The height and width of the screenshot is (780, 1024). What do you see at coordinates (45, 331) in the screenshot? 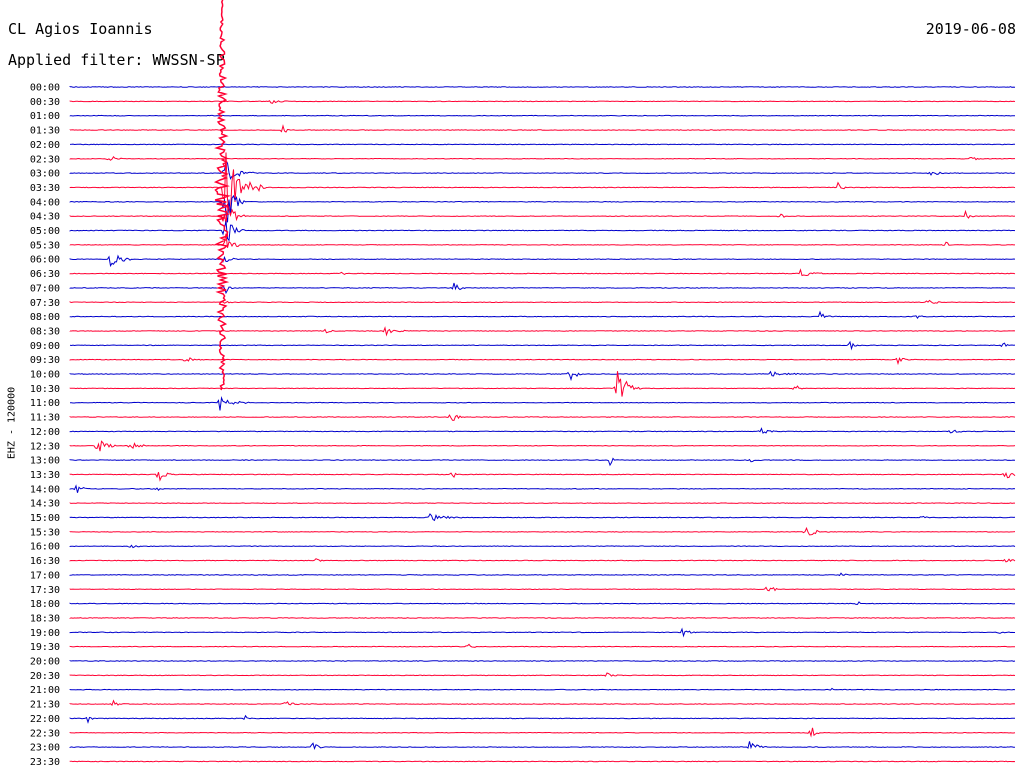
I see `row-time-label: 08:30` at bounding box center [45, 331].